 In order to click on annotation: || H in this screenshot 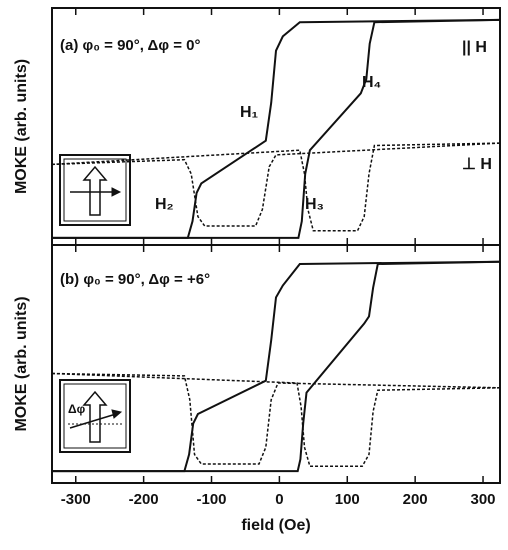, I will do `click(474, 47)`.